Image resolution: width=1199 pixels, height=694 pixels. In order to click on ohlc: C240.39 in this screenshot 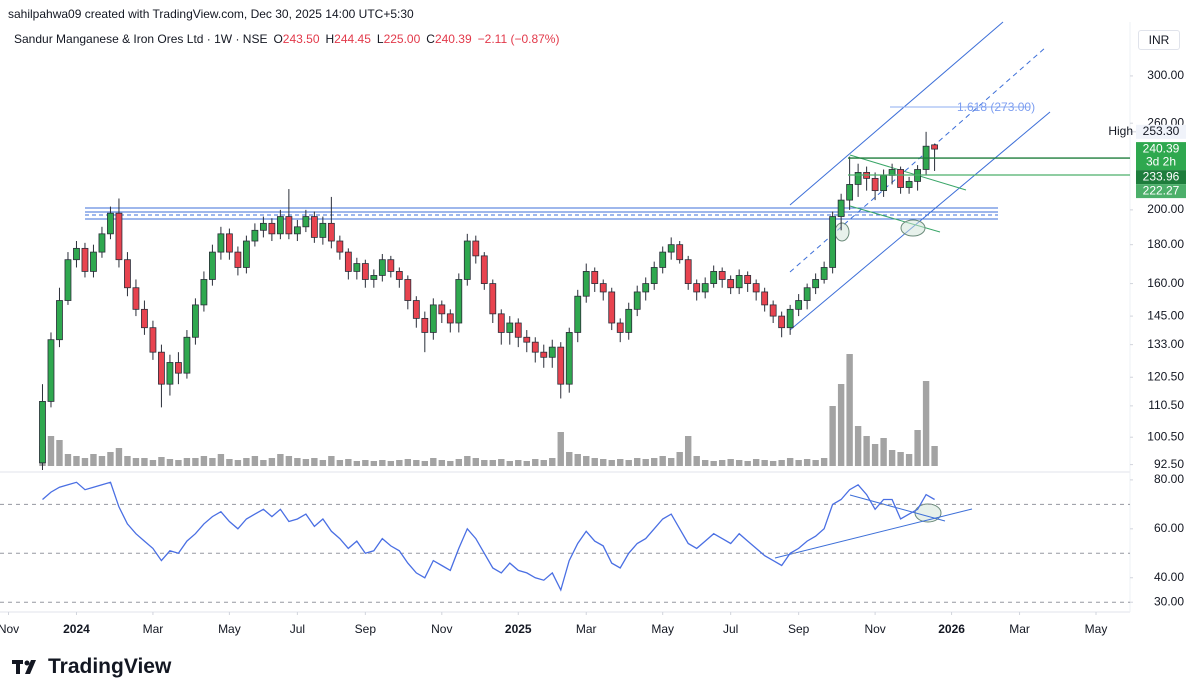, I will do `click(448, 39)`.